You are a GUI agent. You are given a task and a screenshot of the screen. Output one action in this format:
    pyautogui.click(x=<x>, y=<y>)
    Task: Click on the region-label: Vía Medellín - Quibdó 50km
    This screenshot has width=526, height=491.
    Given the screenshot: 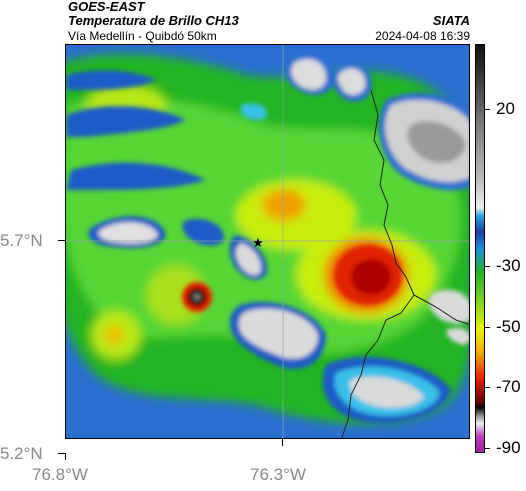 What is the action you would take?
    pyautogui.click(x=142, y=36)
    